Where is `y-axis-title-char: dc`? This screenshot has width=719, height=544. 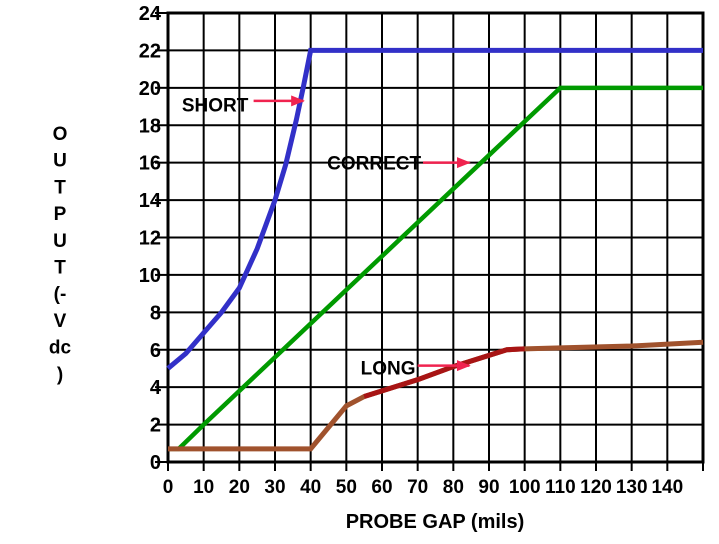 y-axis-title-char: dc is located at coordinates (60, 348).